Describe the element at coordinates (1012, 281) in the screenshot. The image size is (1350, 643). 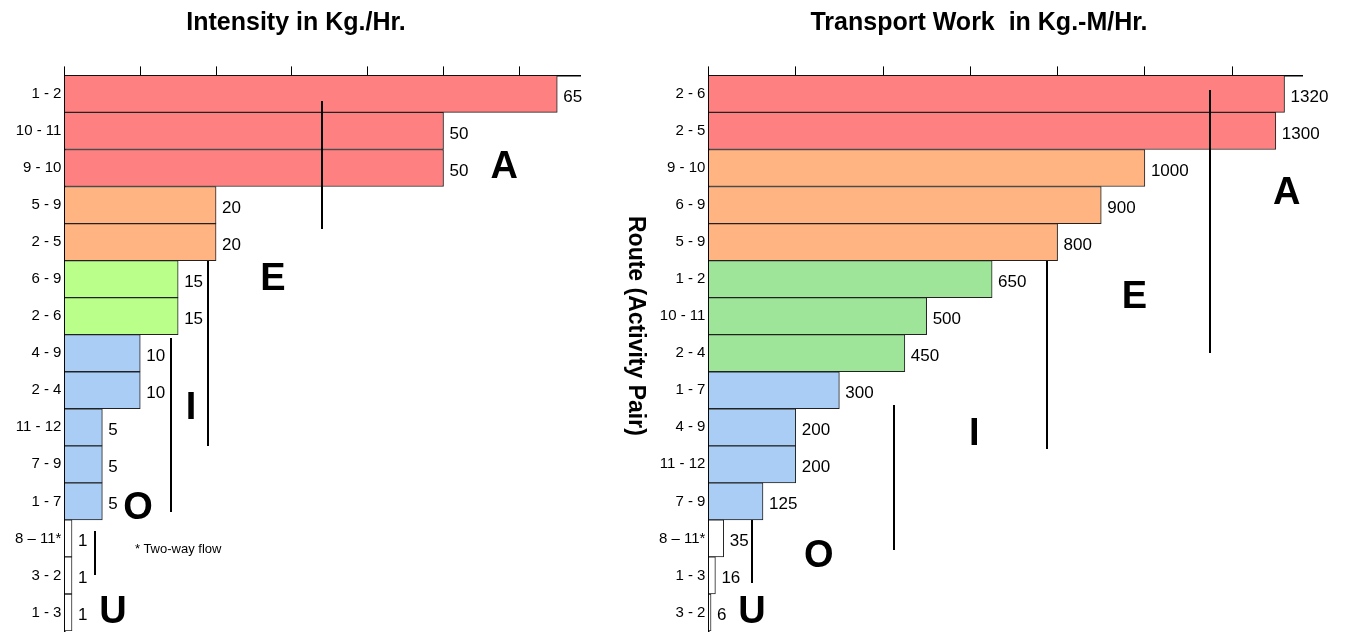
I see `data-label: 650` at that location.